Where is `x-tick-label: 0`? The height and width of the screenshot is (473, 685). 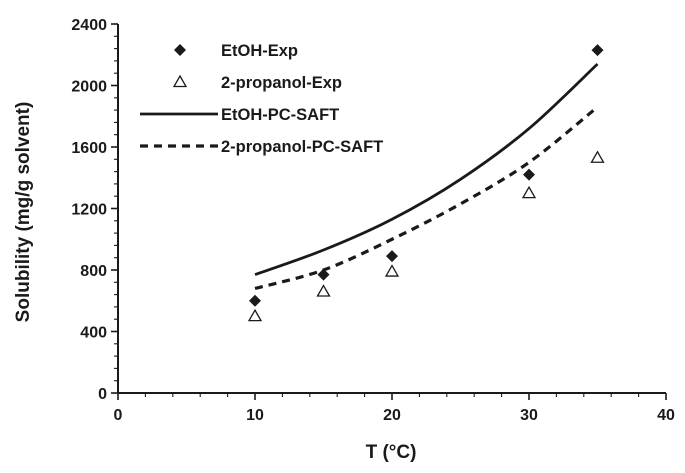 x-tick-label: 0 is located at coordinates (118, 415).